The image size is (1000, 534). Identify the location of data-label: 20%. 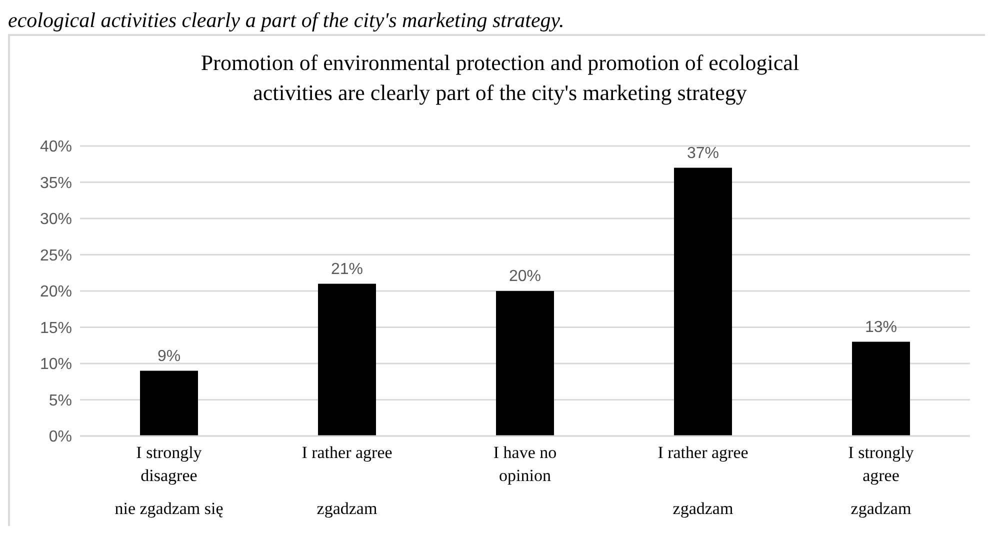
(525, 276).